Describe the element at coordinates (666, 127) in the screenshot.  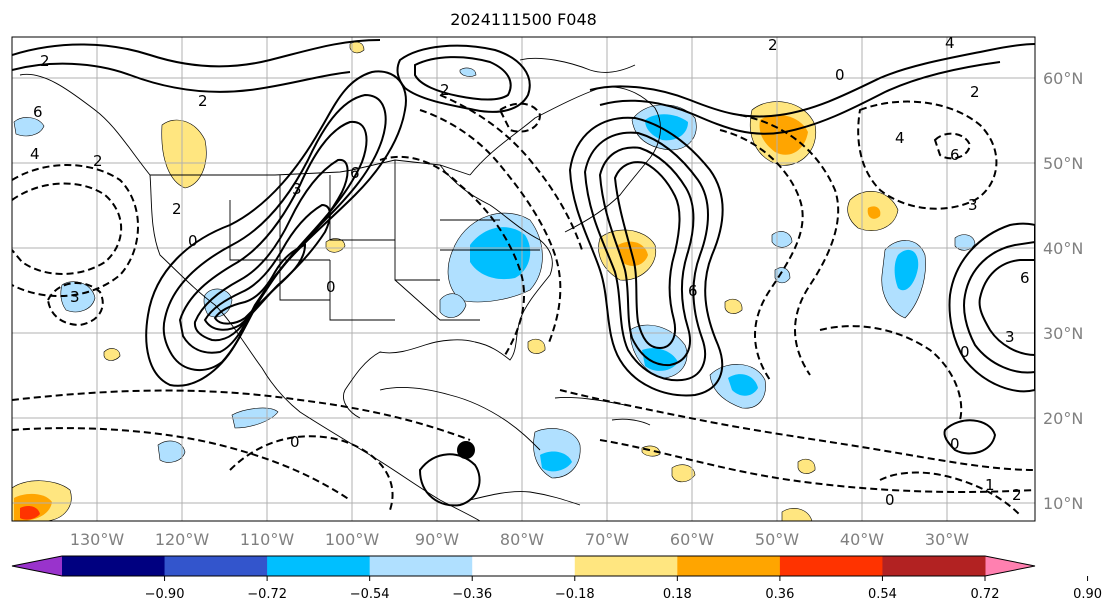
I see `shade-cyan-newfoundland` at that location.